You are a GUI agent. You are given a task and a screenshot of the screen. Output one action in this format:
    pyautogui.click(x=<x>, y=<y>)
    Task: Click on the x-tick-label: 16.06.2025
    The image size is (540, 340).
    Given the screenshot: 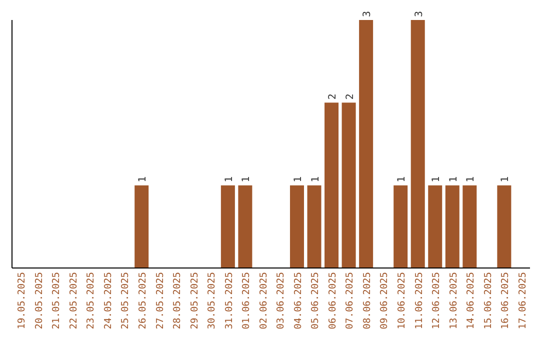 What is the action you would take?
    pyautogui.click(x=506, y=301)
    